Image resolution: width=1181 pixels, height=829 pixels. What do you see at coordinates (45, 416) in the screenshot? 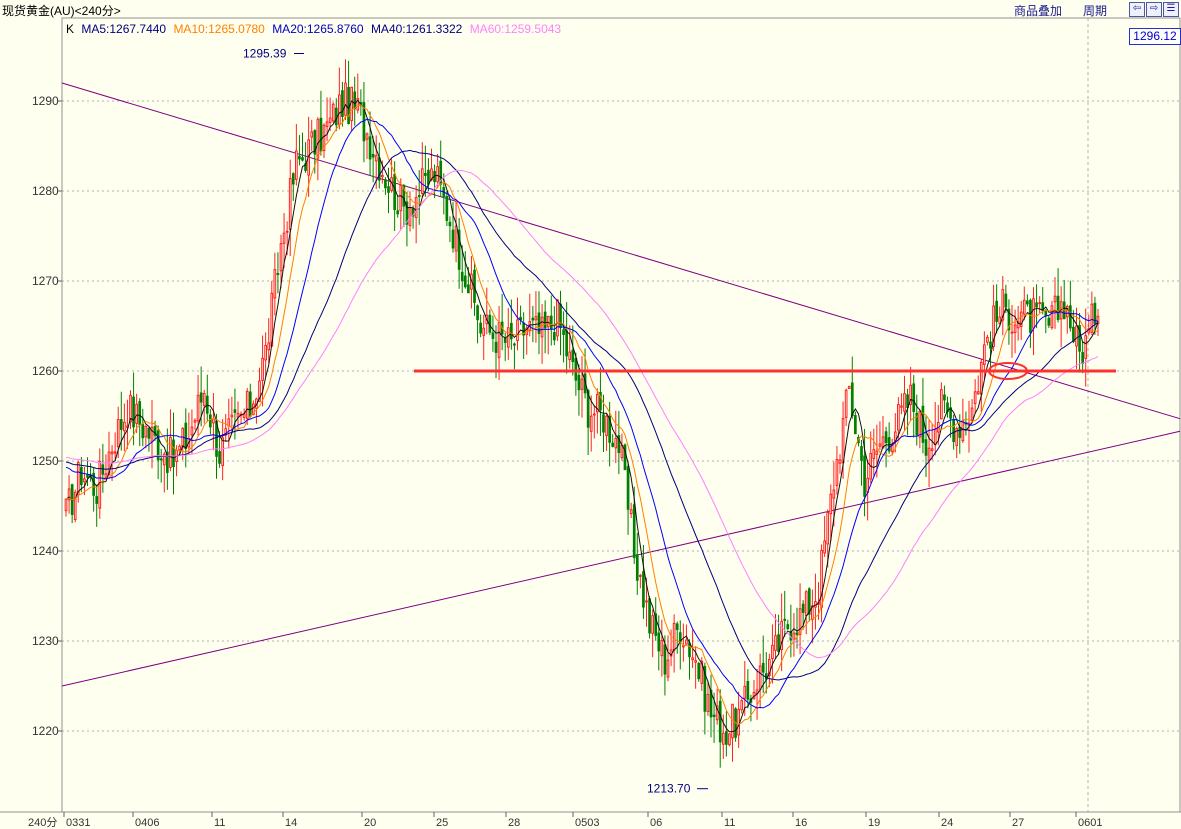
I see `y-axis-labels: 1220 1230 1240 1250 1260 1270 1280 1290` at bounding box center [45, 416].